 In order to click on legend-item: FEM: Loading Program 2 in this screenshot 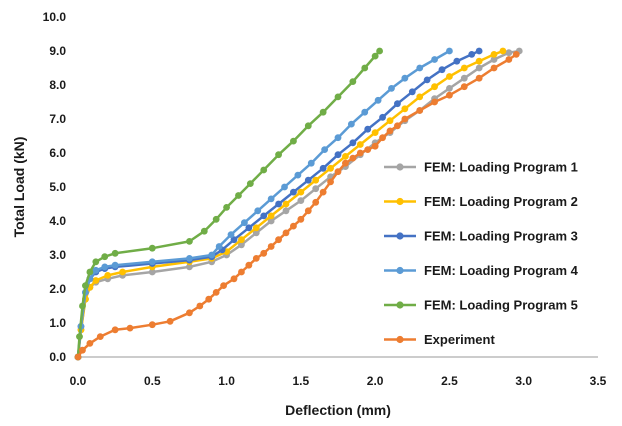, I will do `click(481, 201)`.